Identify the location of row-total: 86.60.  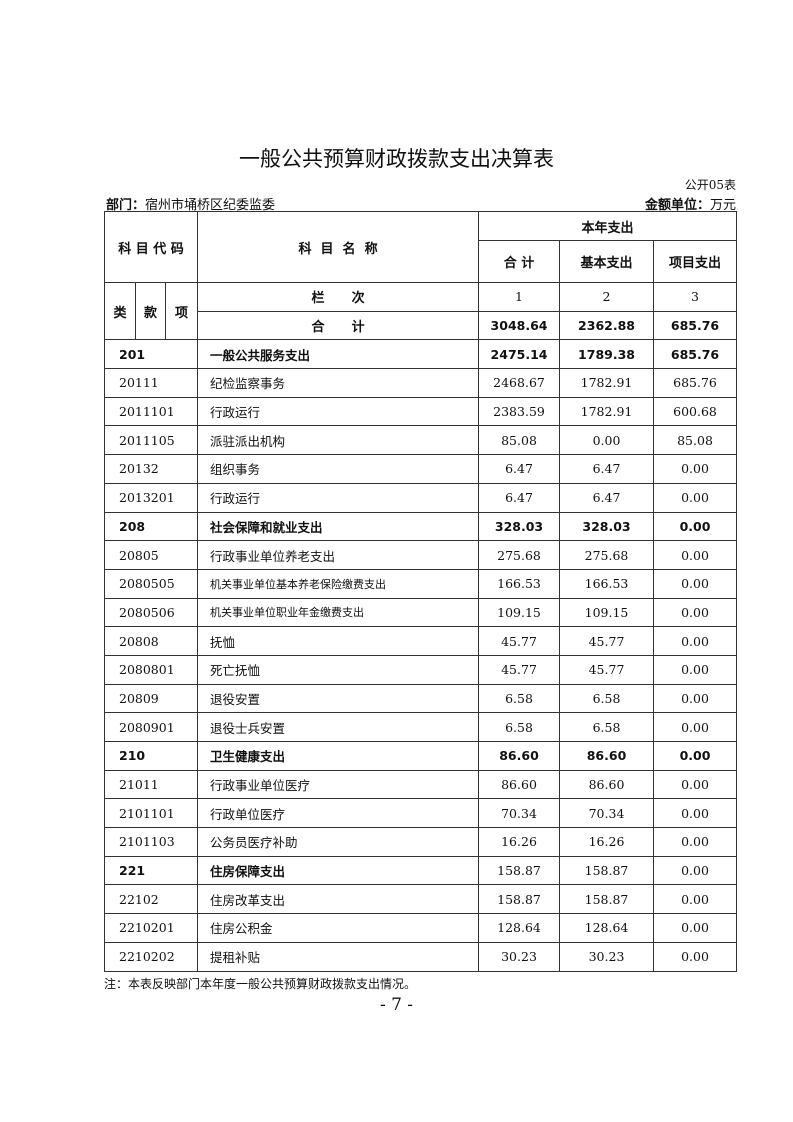
(519, 756).